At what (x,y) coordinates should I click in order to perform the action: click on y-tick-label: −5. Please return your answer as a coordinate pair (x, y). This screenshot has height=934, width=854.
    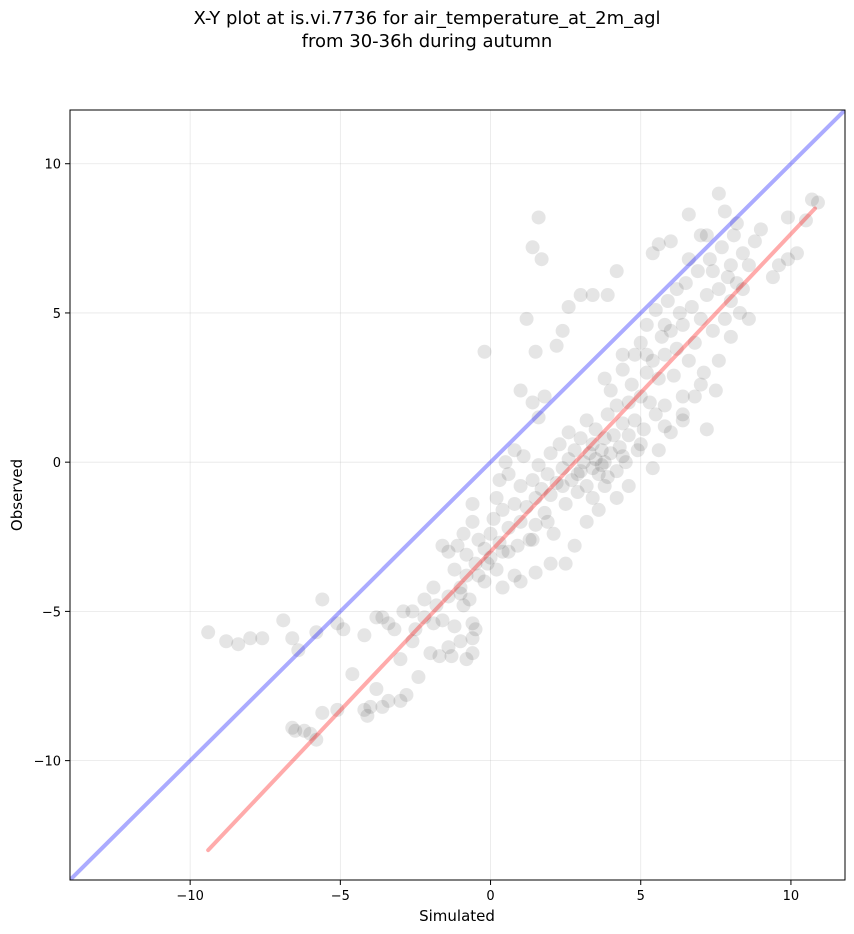
    Looking at the image, I should click on (51, 612).